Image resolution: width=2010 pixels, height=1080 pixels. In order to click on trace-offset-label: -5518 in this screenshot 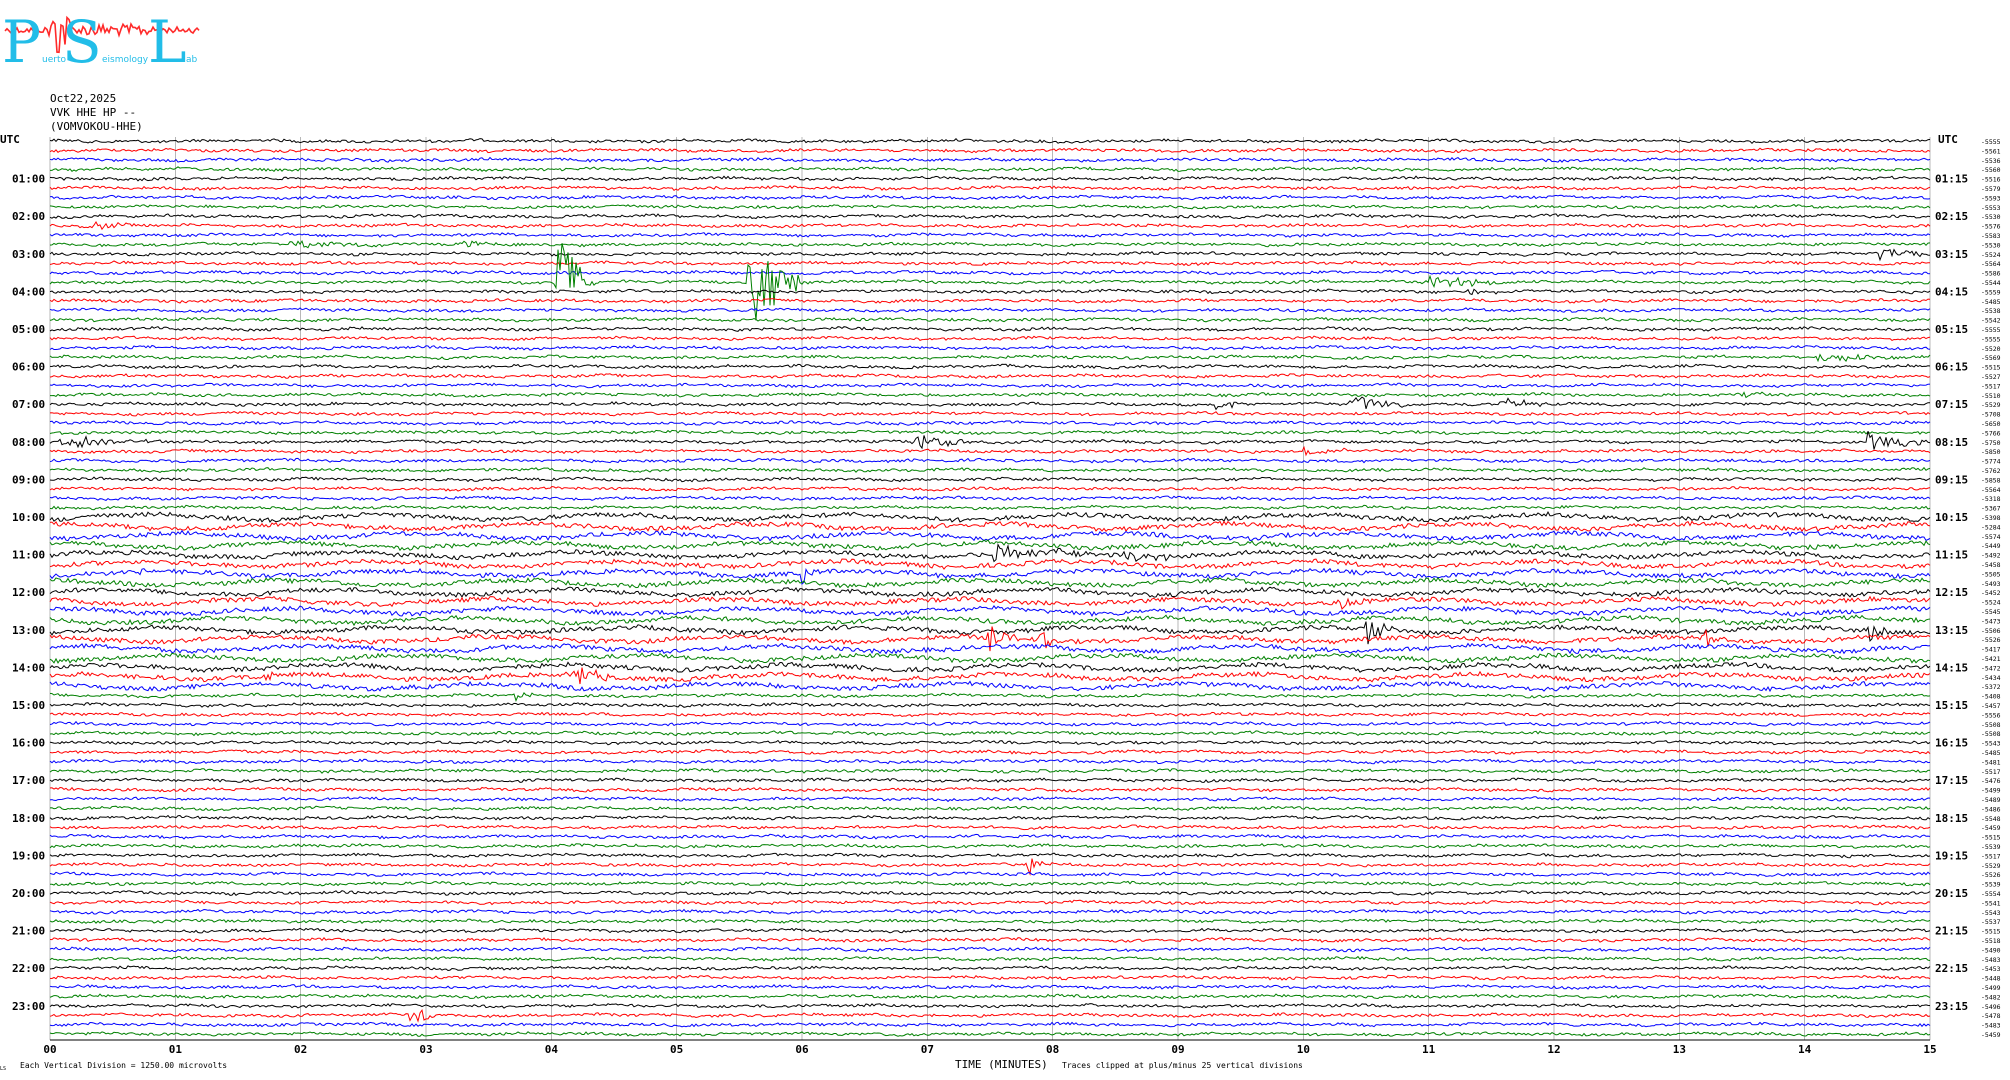, I will do `click(1991, 941)`.